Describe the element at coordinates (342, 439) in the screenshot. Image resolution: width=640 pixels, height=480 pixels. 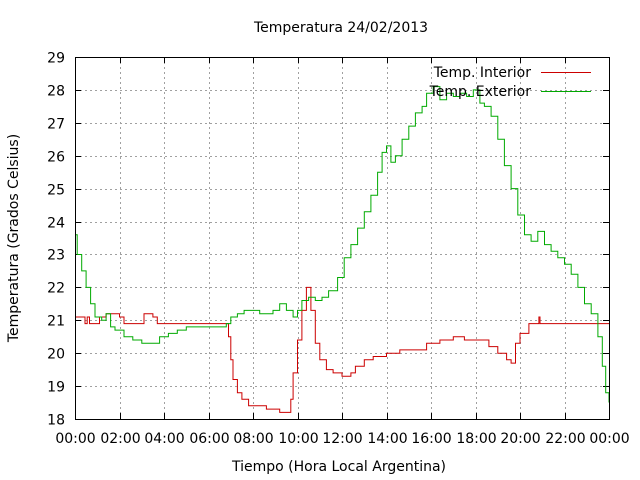
I see `x-tick-label: 12:00` at that location.